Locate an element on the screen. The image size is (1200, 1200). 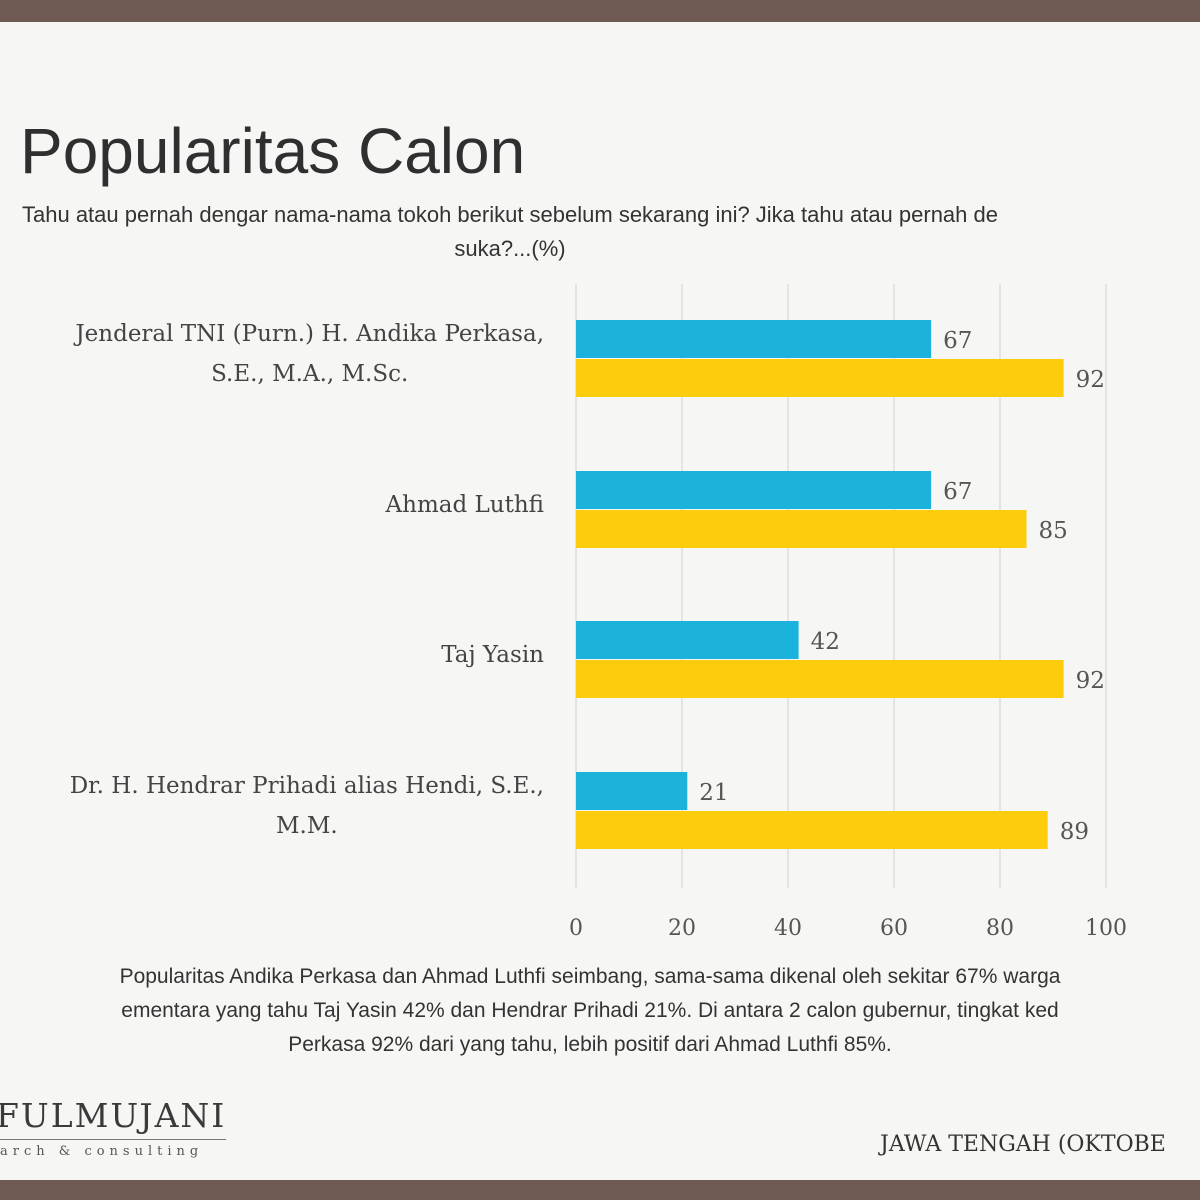
category-label-line: Ahmad Luthfi is located at coordinates (464, 505).